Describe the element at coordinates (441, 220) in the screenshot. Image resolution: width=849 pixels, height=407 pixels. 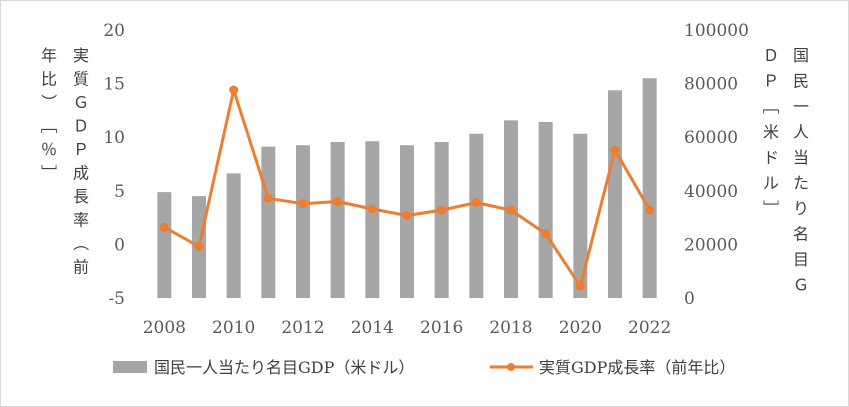
I see `bar-2016` at that location.